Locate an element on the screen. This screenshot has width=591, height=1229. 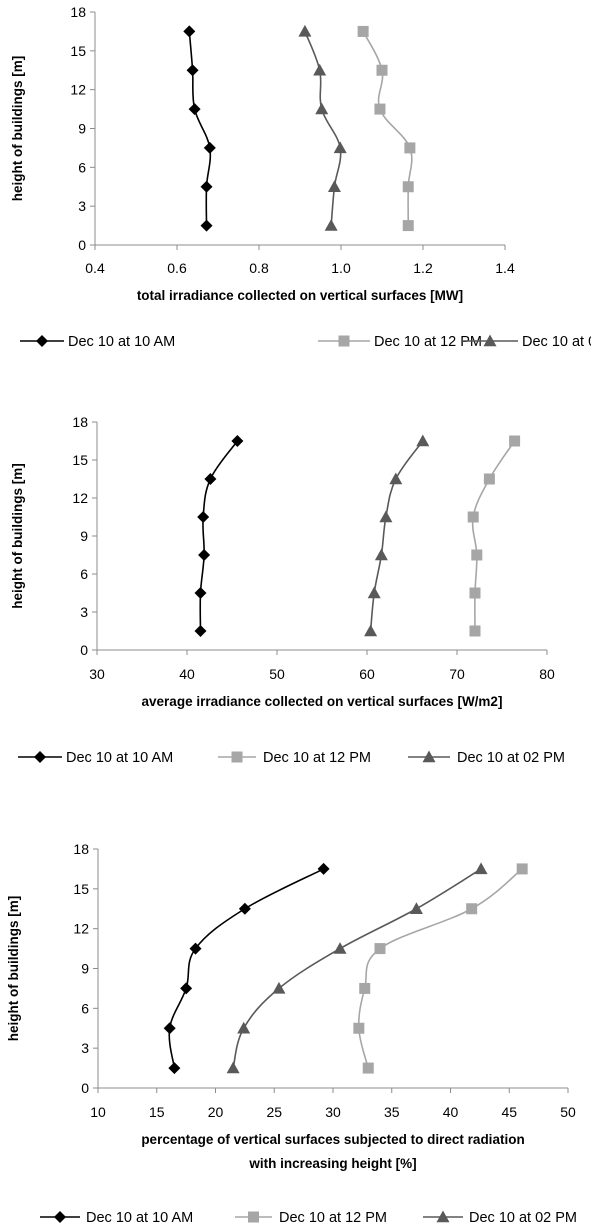
legend-item: Dec 10 at 02 PM is located at coordinates (500, 1218).